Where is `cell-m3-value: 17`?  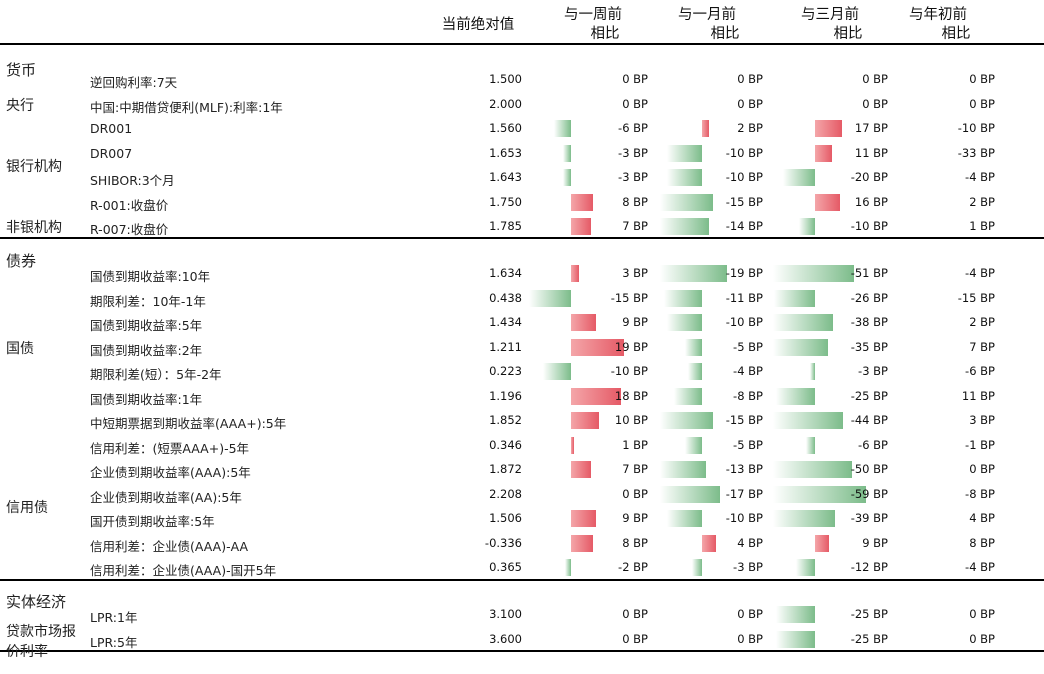
cell-m3-value: 17 is located at coordinates (862, 128).